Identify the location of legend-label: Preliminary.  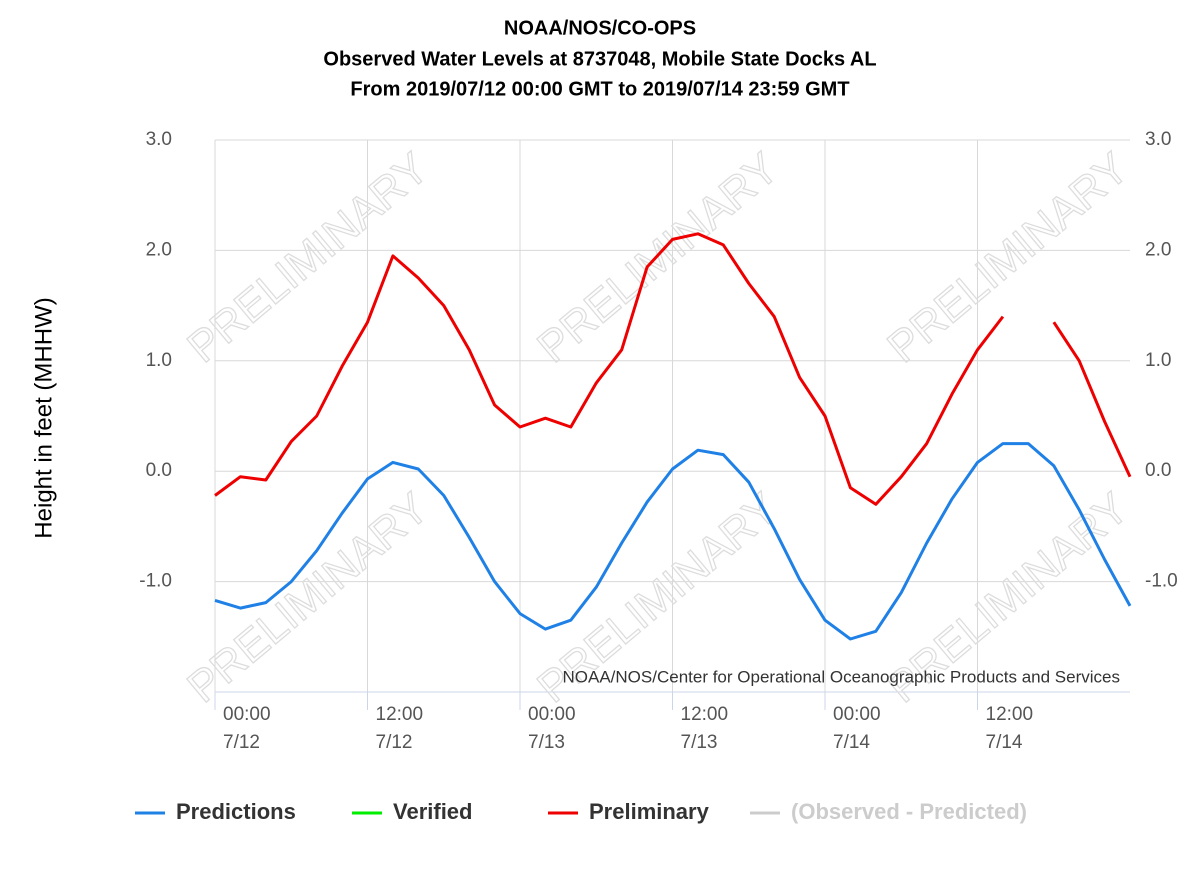
(649, 811).